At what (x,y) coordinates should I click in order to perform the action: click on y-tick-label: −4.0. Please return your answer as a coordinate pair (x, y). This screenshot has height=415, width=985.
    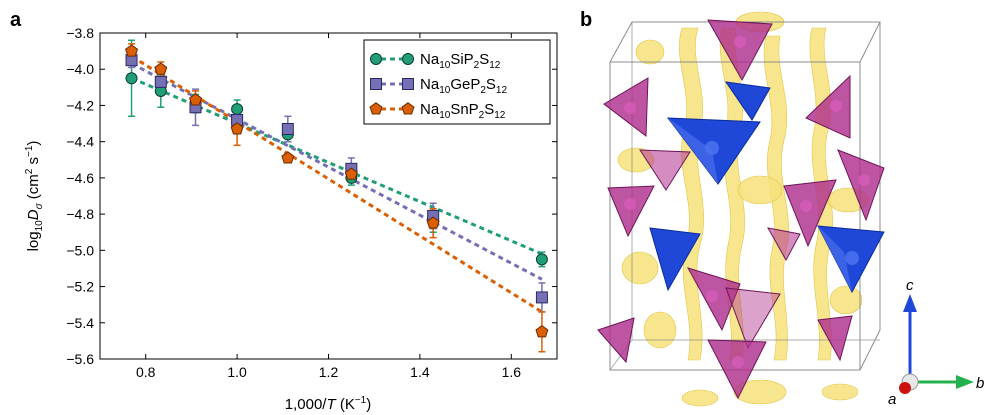
    Looking at the image, I should click on (80, 69).